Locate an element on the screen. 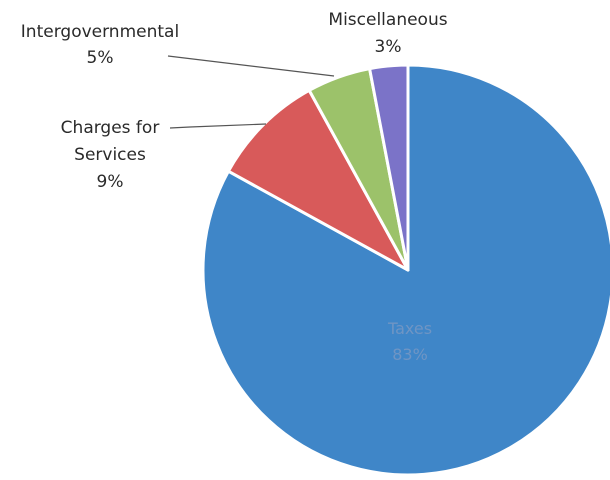  slice-label-miscellaneous: Miscellaneous 3% is located at coordinates (387, 33).